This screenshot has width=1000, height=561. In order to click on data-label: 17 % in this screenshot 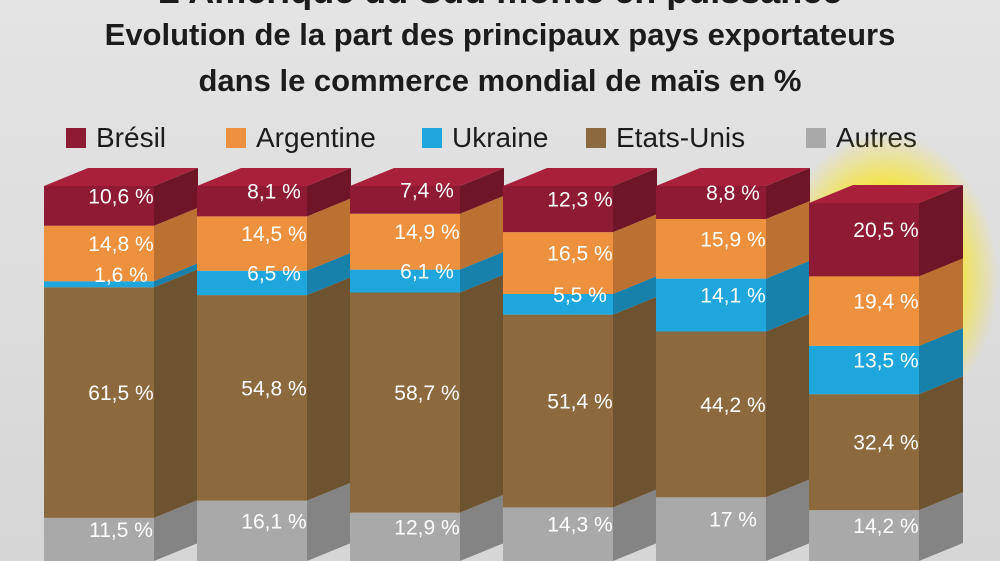, I will do `click(733, 520)`.